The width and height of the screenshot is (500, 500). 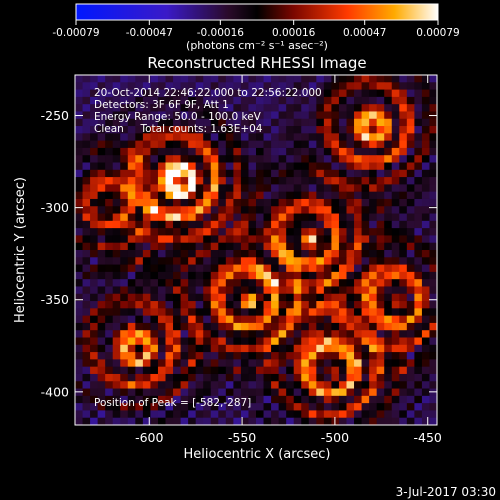 I want to click on colorbar-tick-label: -0.00016, so click(x=221, y=33).